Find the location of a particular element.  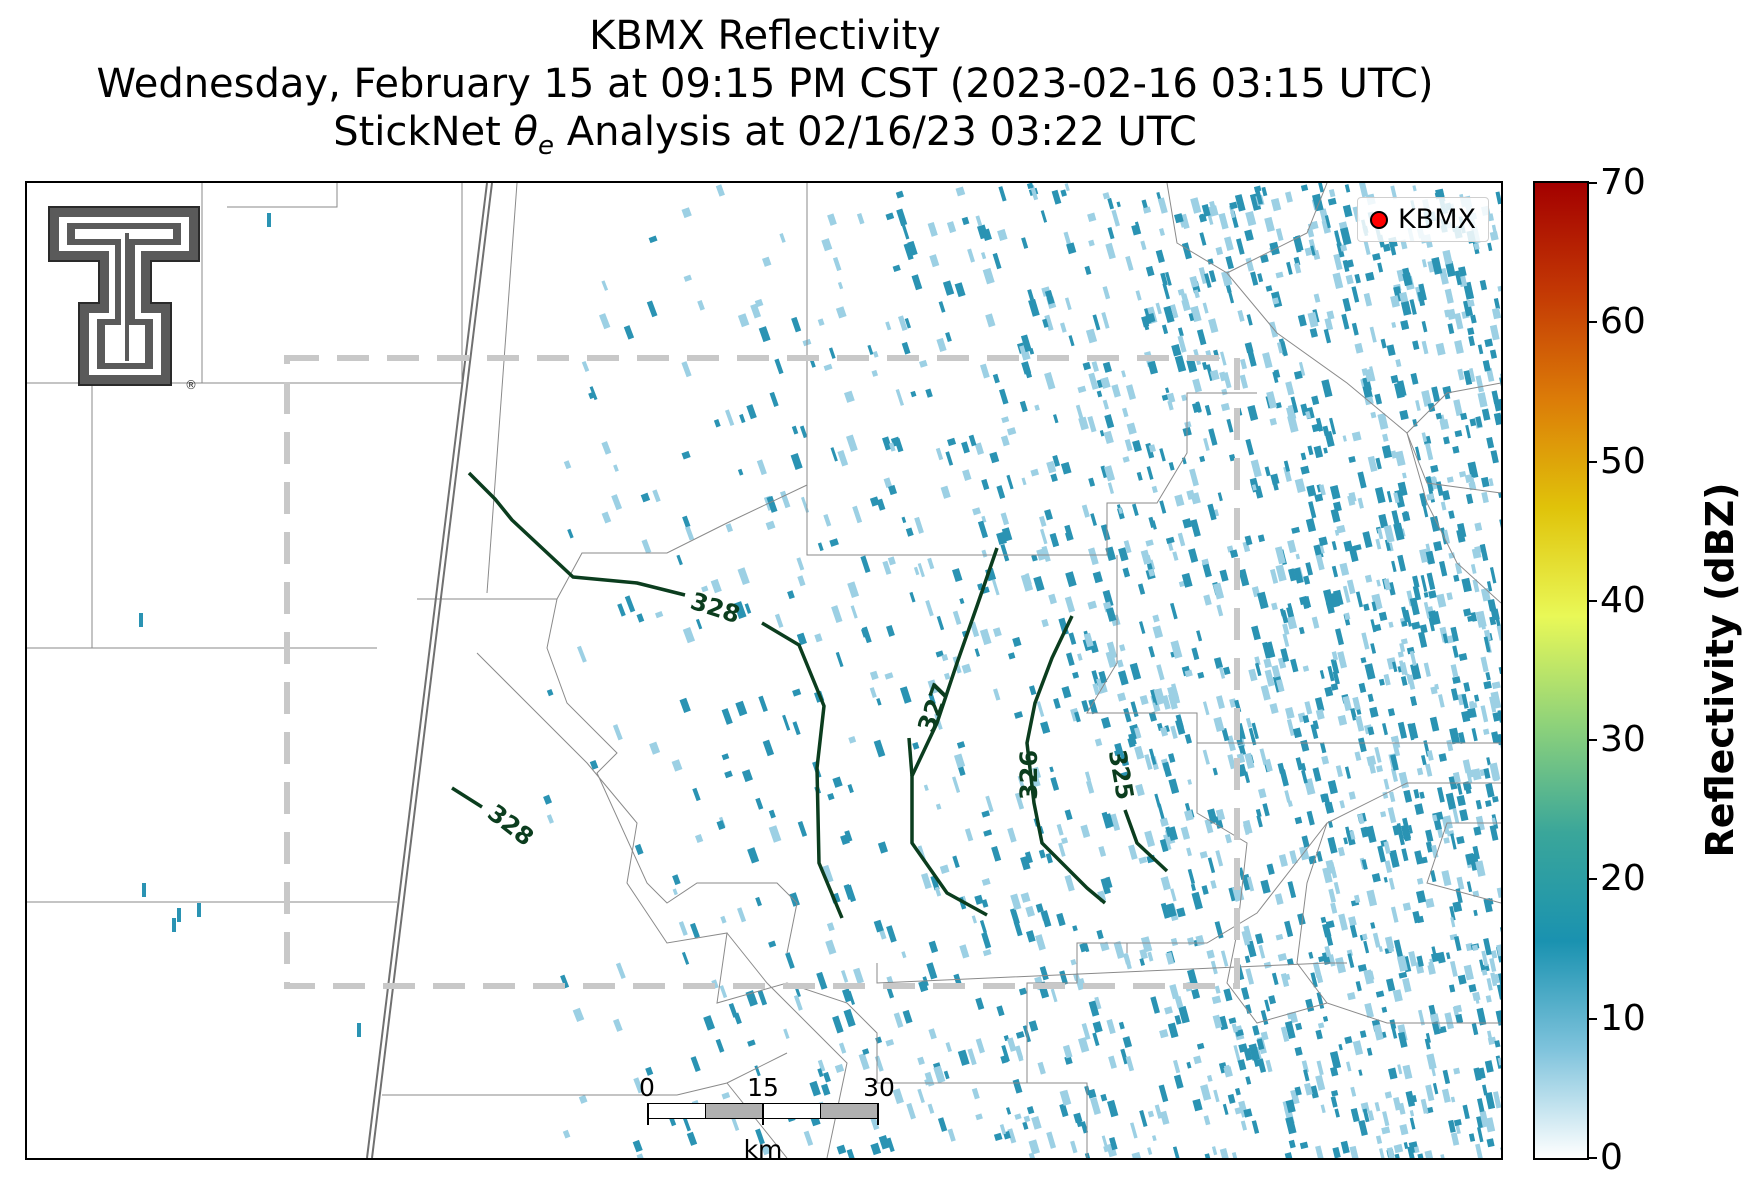

radar-site-marker-icon is located at coordinates (1378, 219).